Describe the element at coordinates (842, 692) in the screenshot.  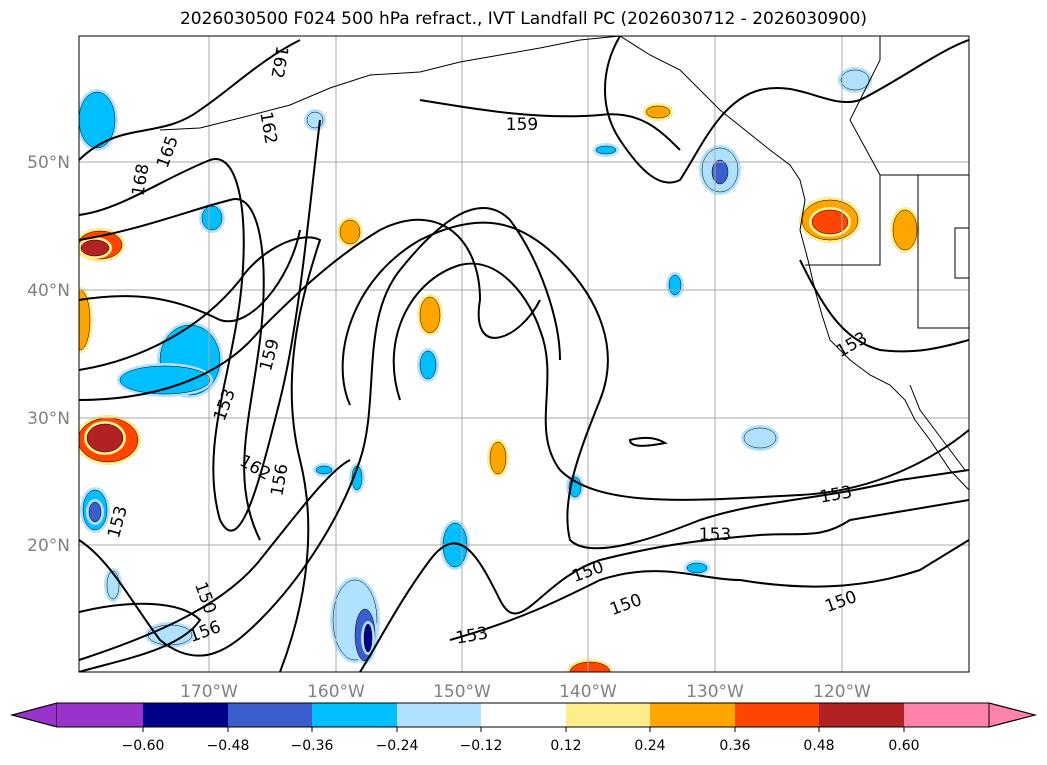
I see `longitude-label: 120°W` at that location.